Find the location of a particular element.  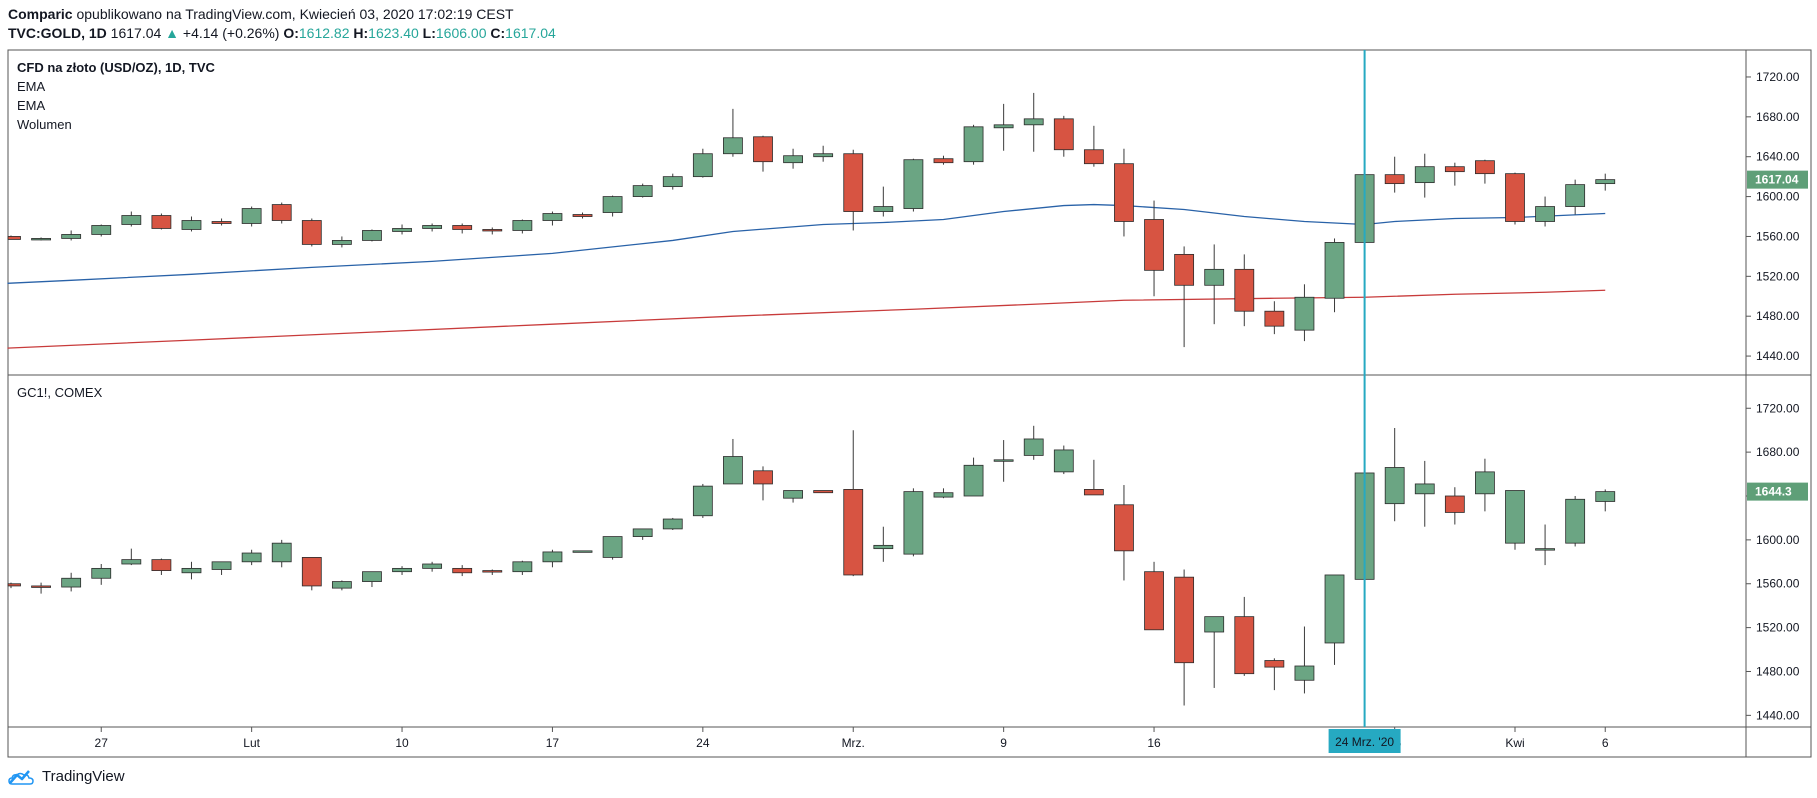

crosshair-date-label: 24 Mrz. '20 is located at coordinates (1364, 742).